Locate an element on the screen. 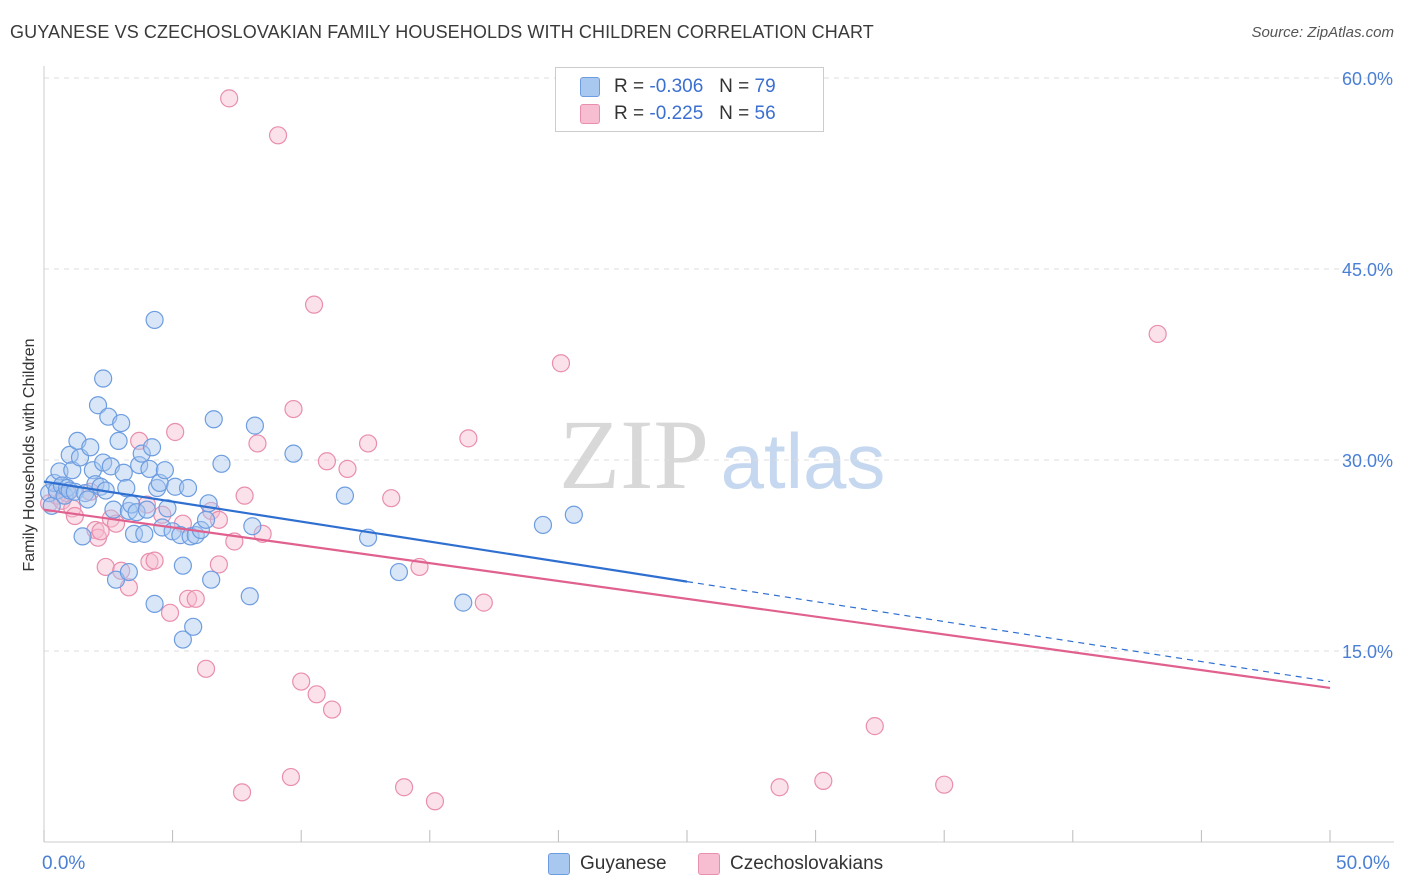  legend-swatch-czech is located at coordinates (590, 114).